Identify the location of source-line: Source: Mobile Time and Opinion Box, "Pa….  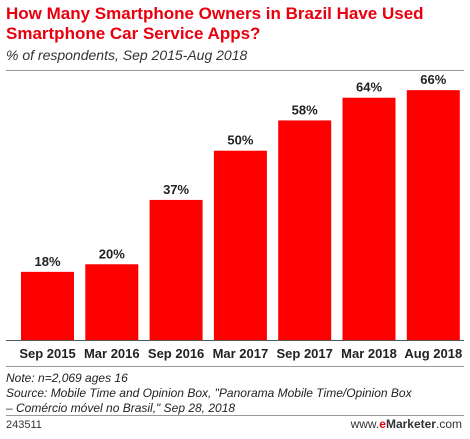
(209, 393).